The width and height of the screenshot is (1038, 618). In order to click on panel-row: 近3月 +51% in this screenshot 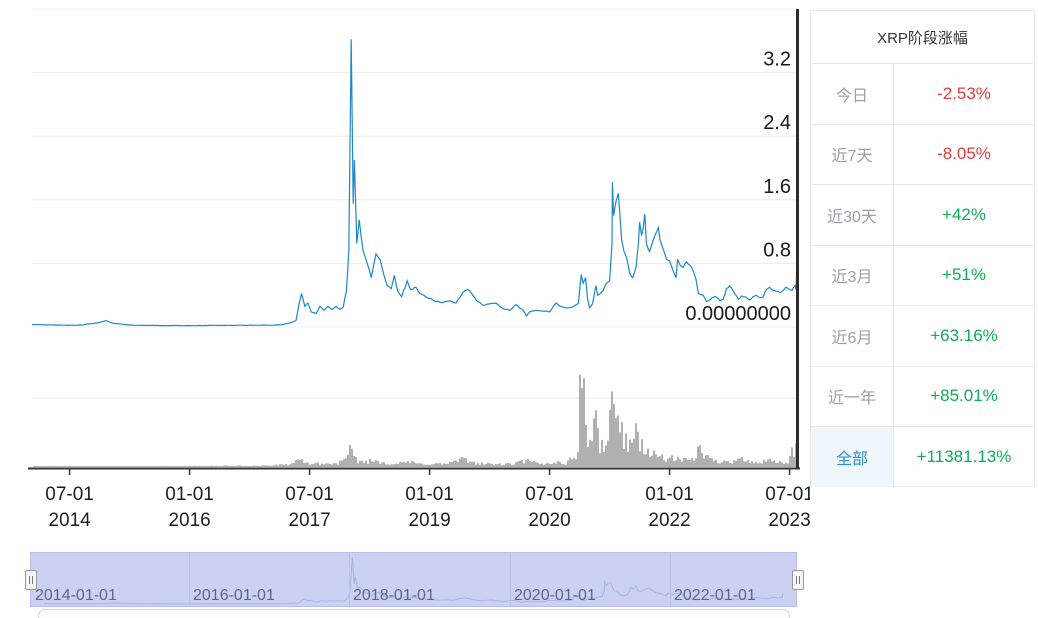, I will do `click(922, 274)`.